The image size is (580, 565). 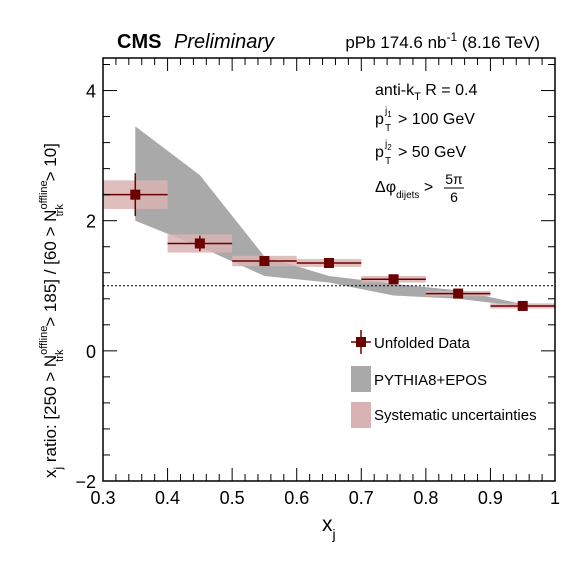 What do you see at coordinates (425, 498) in the screenshot?
I see `x-tick-label: 0.8` at bounding box center [425, 498].